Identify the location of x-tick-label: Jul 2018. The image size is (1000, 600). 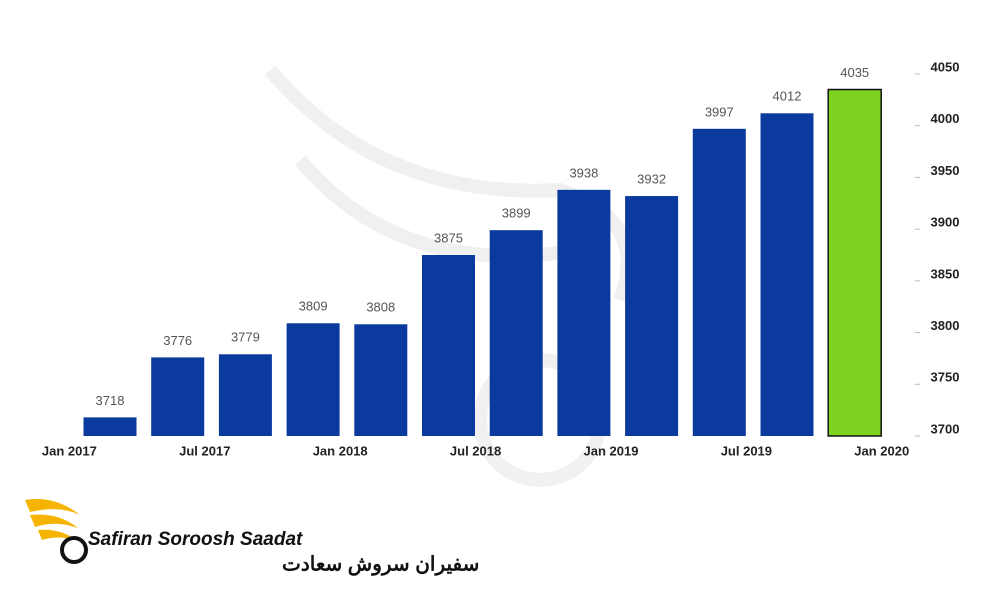
(475, 450).